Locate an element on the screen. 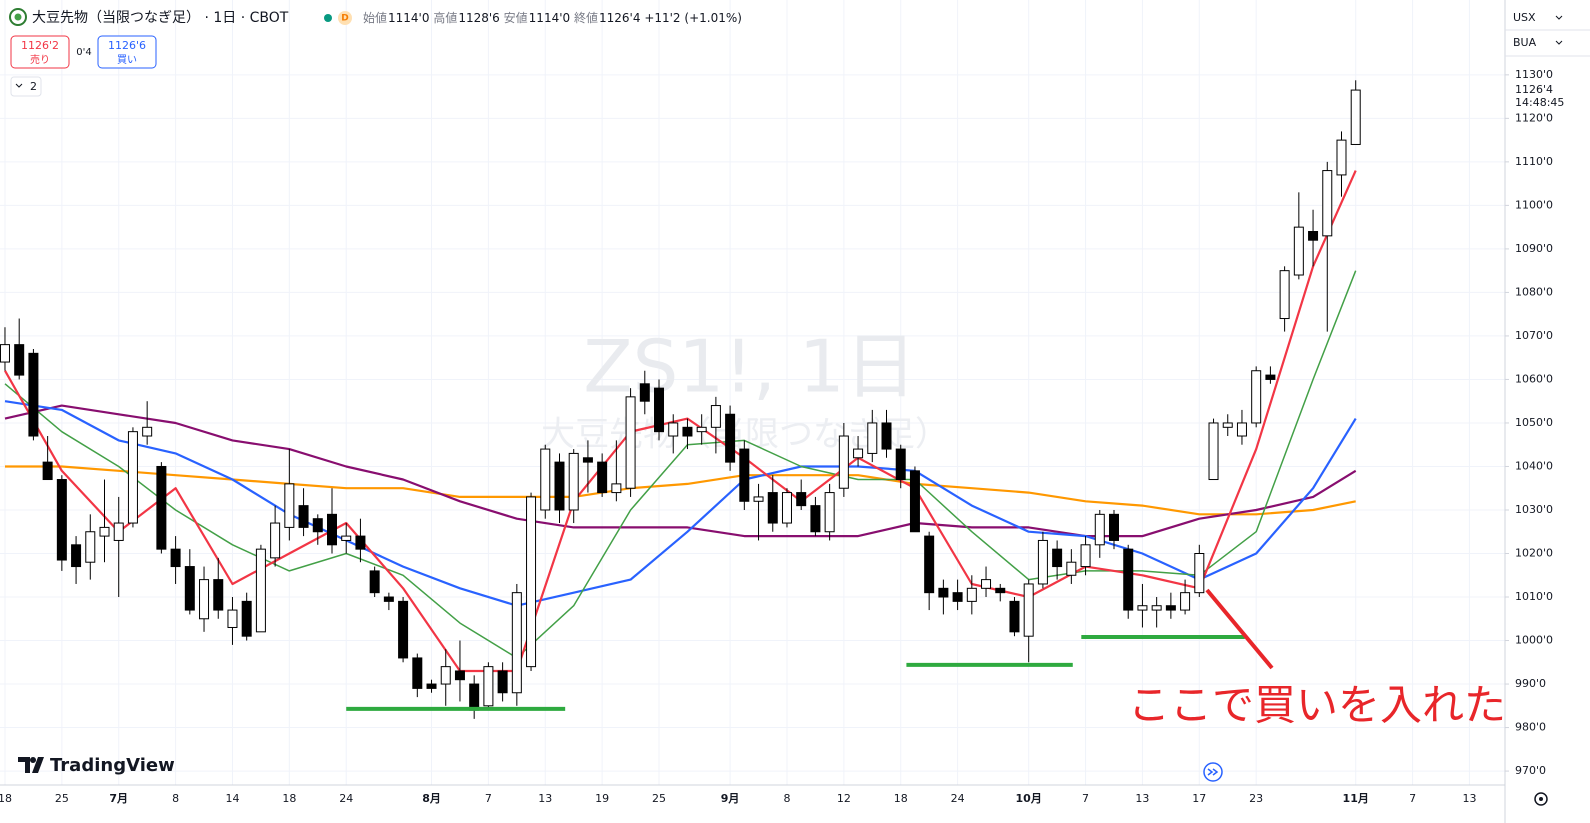 The height and width of the screenshot is (823, 1590). badge-text: D is located at coordinates (344, 19).